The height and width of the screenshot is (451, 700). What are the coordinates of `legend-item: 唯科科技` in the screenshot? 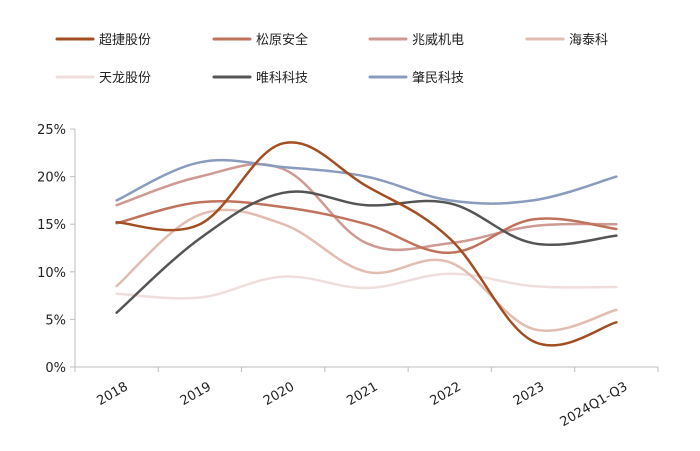 It's located at (260, 78).